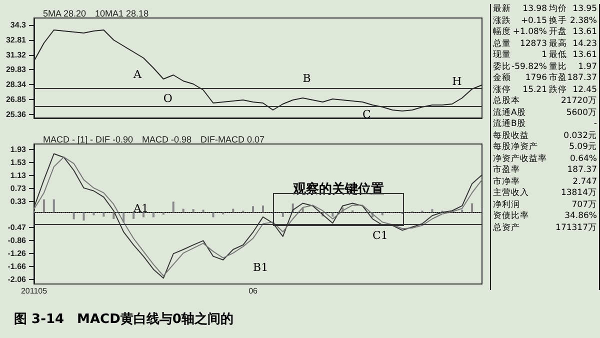 This screenshot has width=600, height=338. I want to click on text: 涨停, so click(502, 90).